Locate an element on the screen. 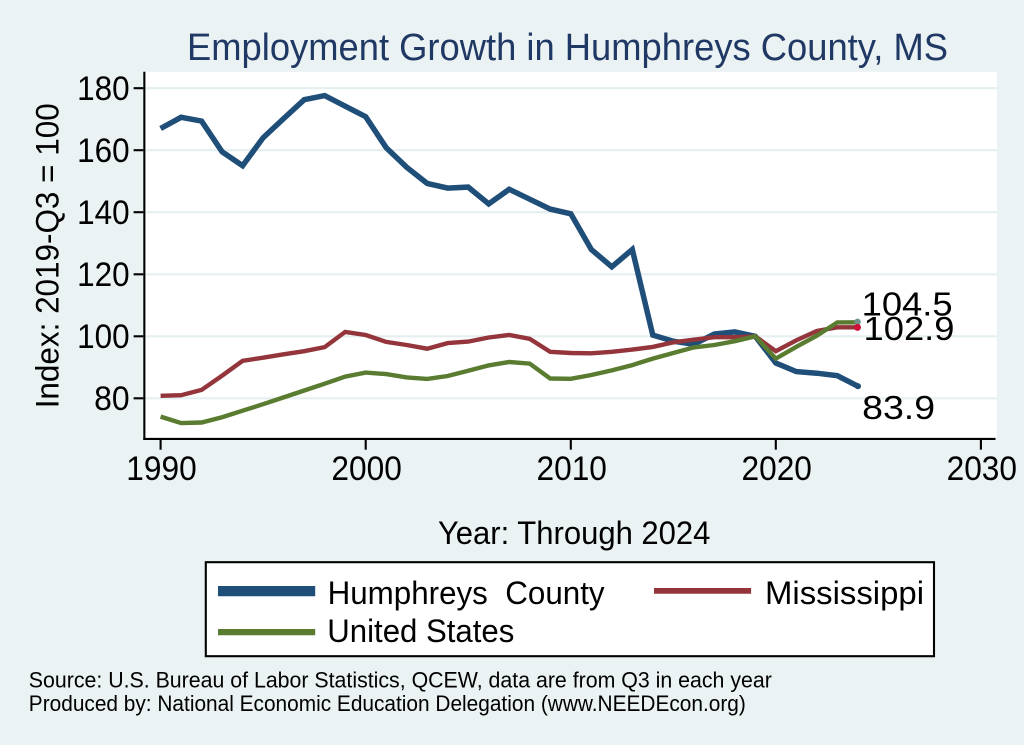 This screenshot has width=1024, height=745. svg-text: 80 is located at coordinates (112, 399).